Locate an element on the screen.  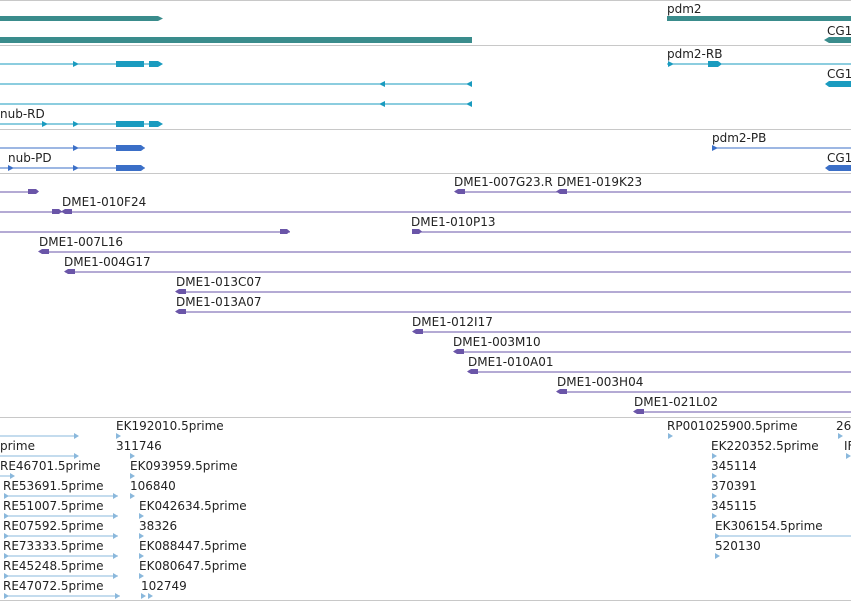
est-label: prime is located at coordinates (17, 446).